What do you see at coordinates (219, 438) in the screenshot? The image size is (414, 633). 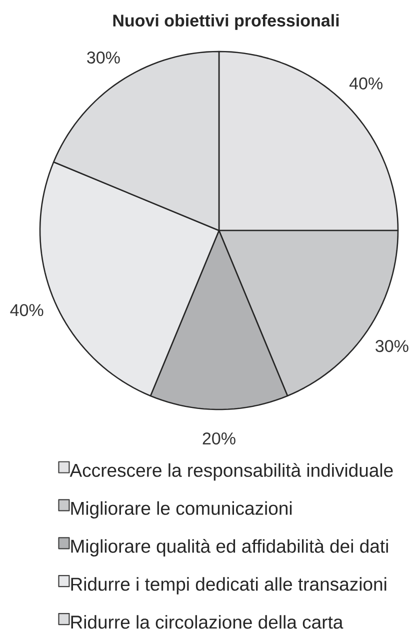 I see `data-label: 20%` at bounding box center [219, 438].